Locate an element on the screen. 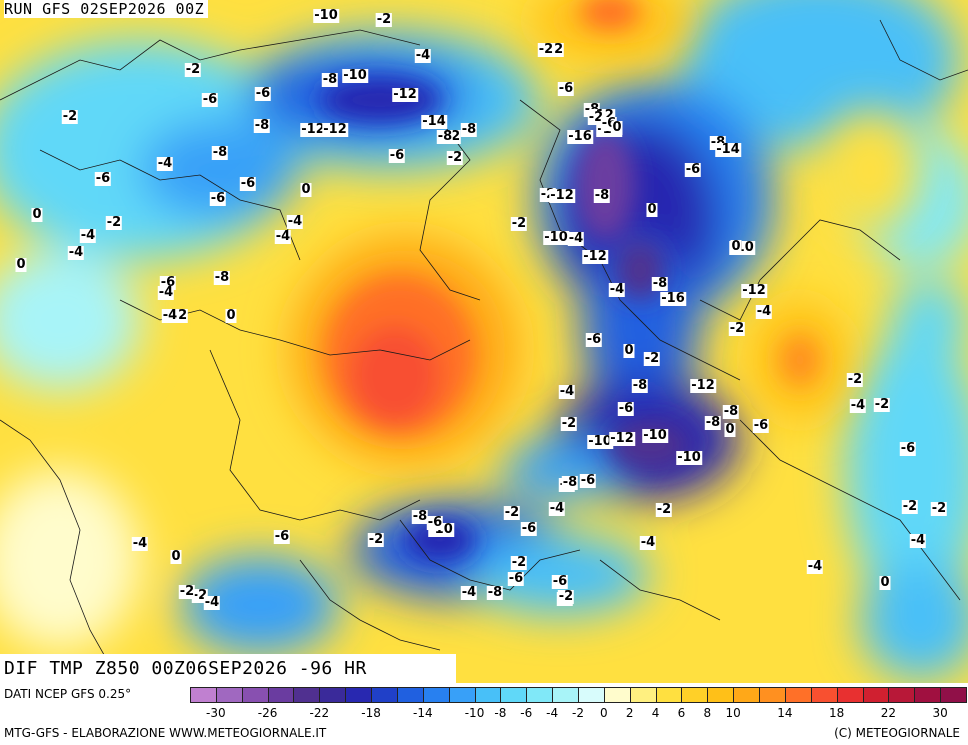  data-source-label: DATI NCEP GFS 0.25° is located at coordinates (68, 694).